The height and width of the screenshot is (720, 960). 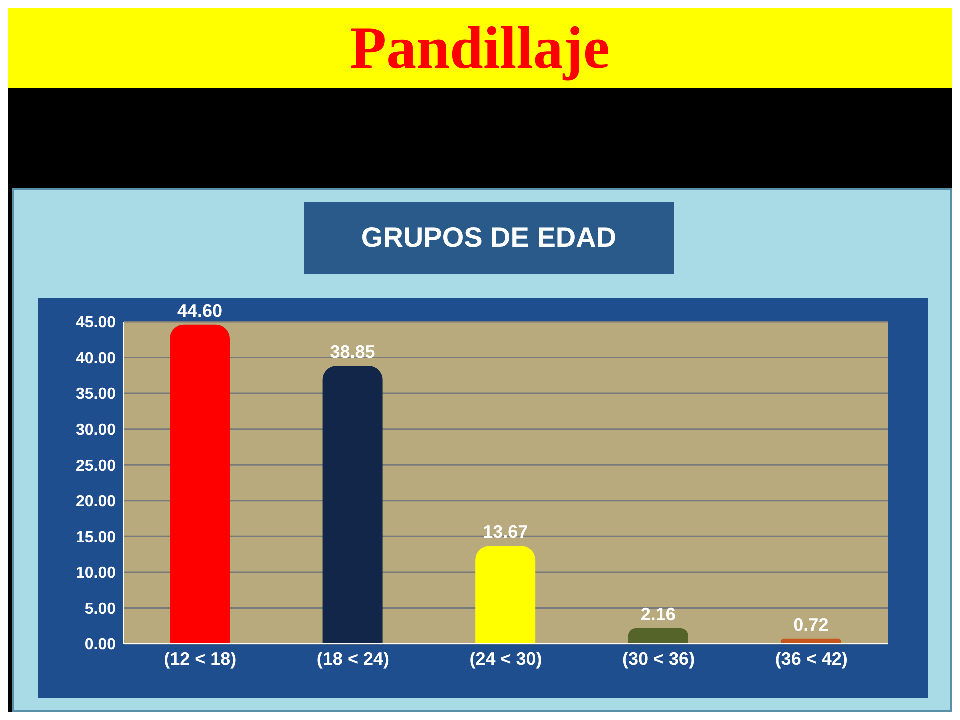 What do you see at coordinates (96, 502) in the screenshot?
I see `y-tick-label: 20.00` at bounding box center [96, 502].